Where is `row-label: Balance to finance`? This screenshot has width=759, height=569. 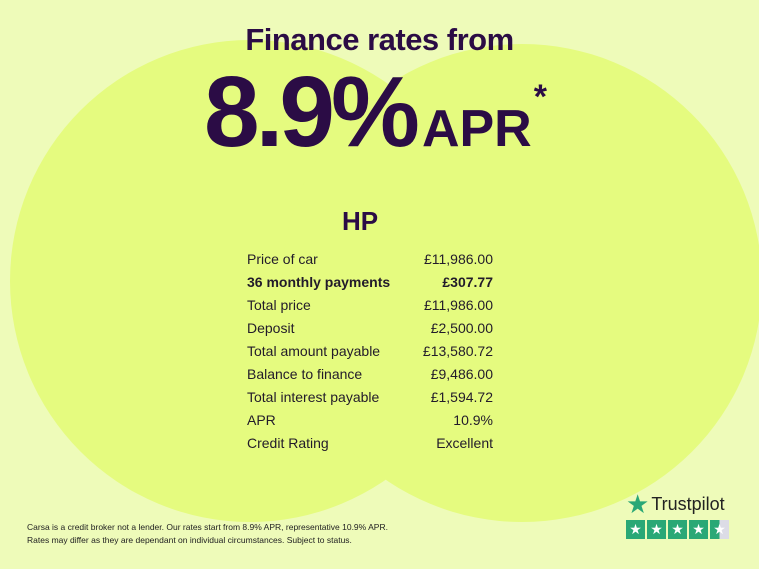 row-label: Balance to finance is located at coordinates (305, 374).